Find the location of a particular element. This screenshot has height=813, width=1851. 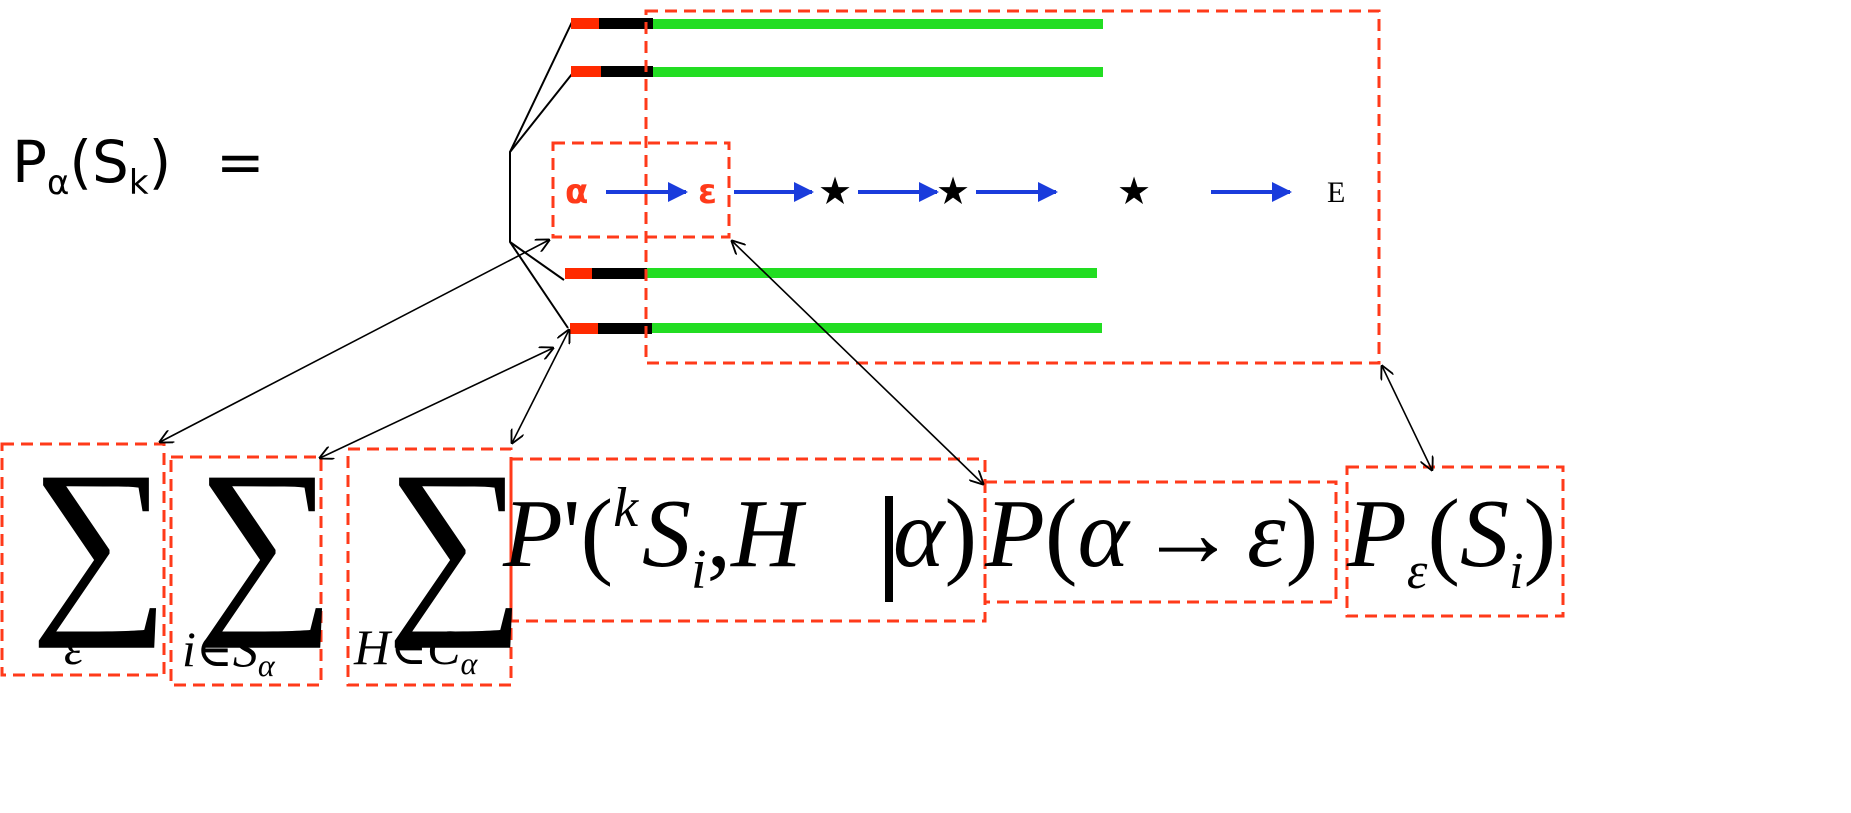

lhs-open-paren: ( is located at coordinates (80, 162).